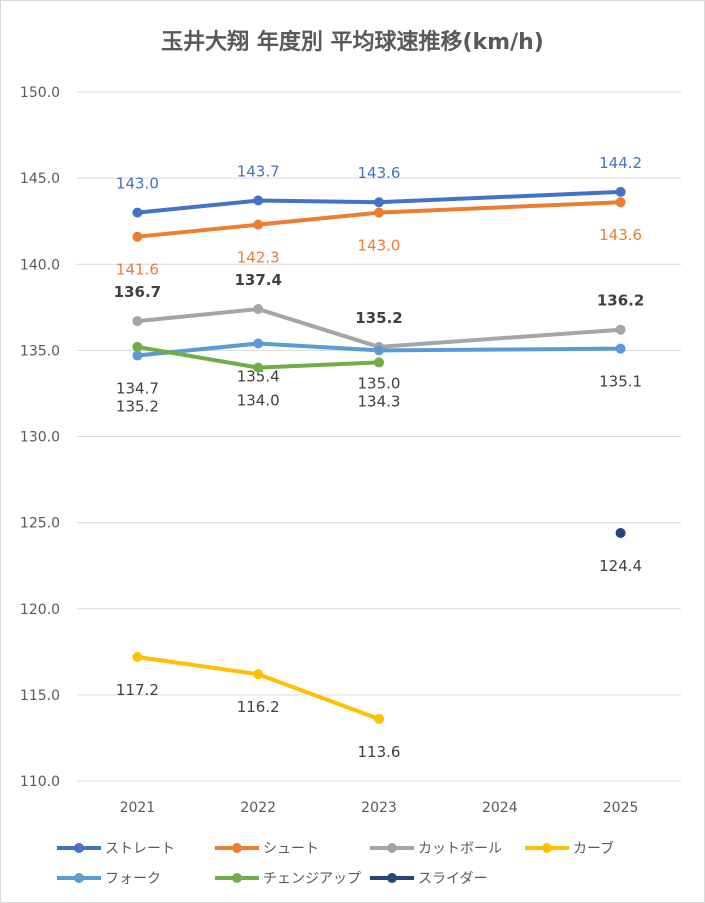  What do you see at coordinates (620, 163) in the screenshot?
I see `data-label: 144.2` at bounding box center [620, 163].